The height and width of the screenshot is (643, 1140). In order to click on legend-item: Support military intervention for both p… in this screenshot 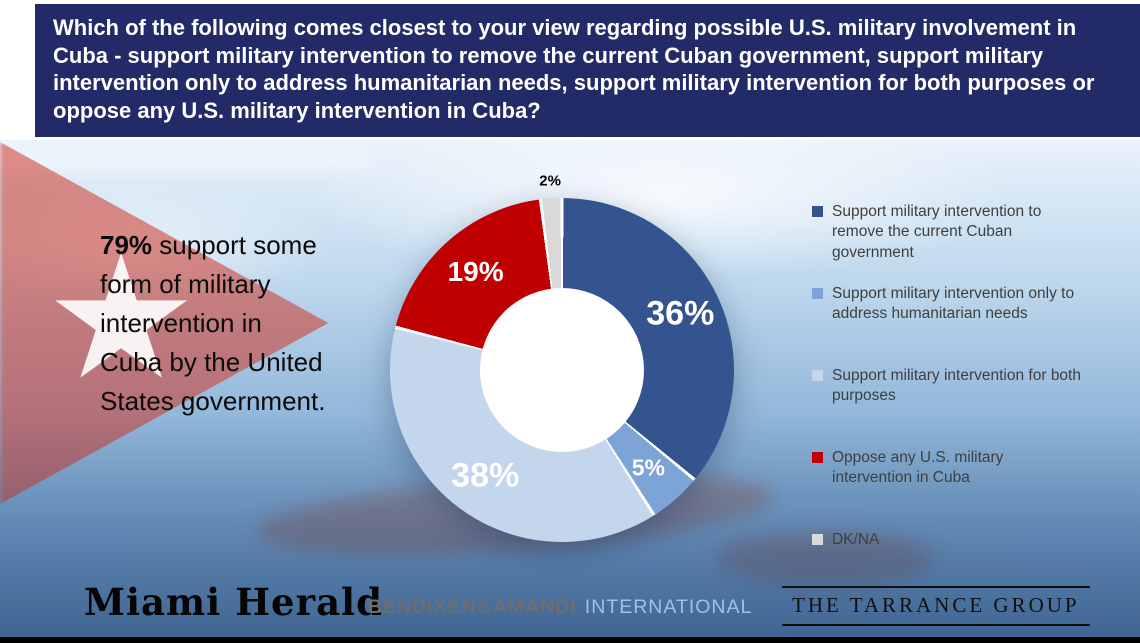, I will do `click(947, 407)`.